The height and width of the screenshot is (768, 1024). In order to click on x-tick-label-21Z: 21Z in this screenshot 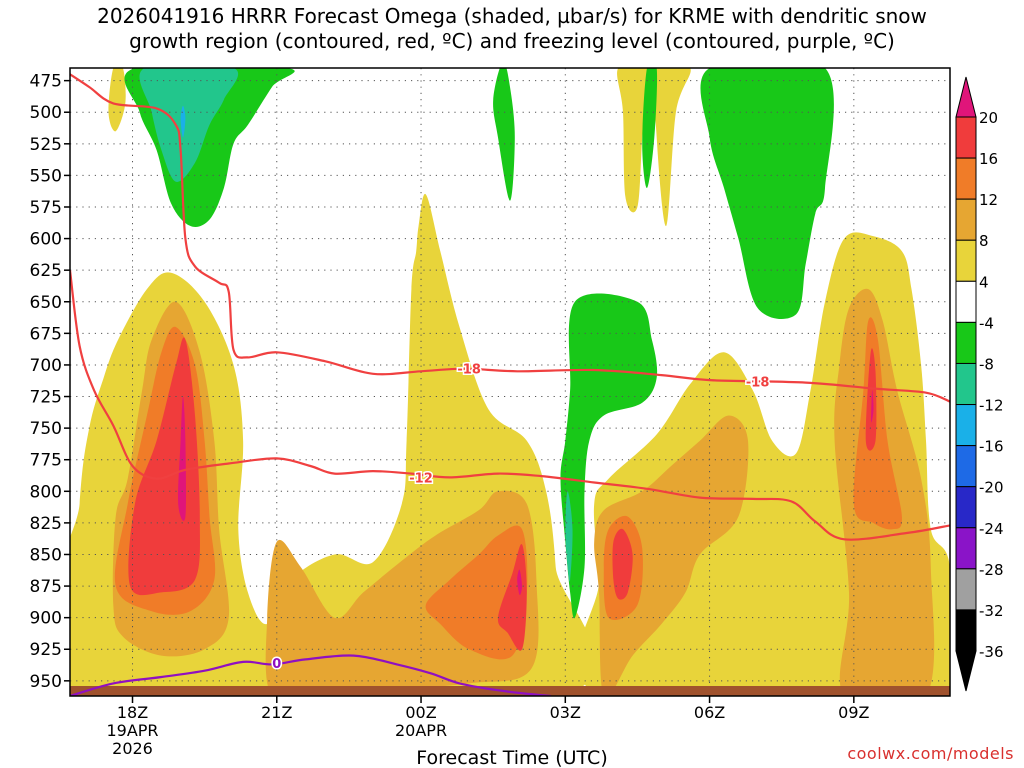, I will do `click(276, 712)`.